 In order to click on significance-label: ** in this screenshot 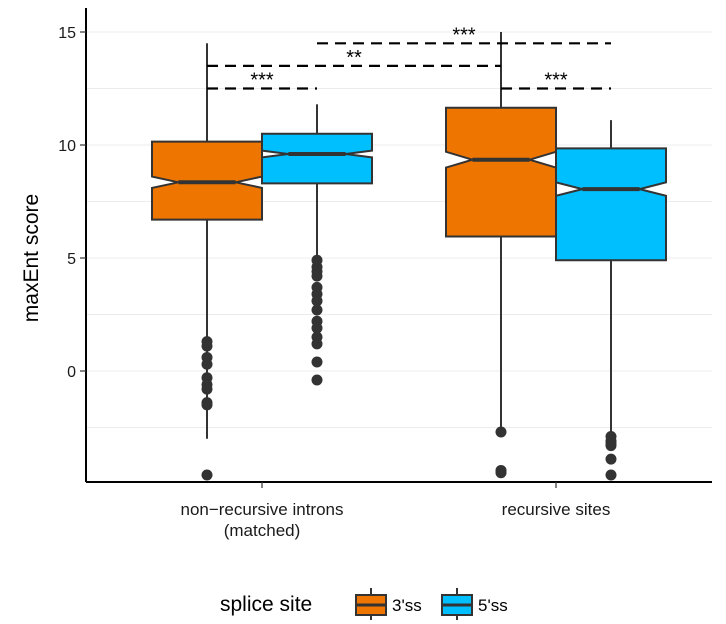, I will do `click(354, 58)`.